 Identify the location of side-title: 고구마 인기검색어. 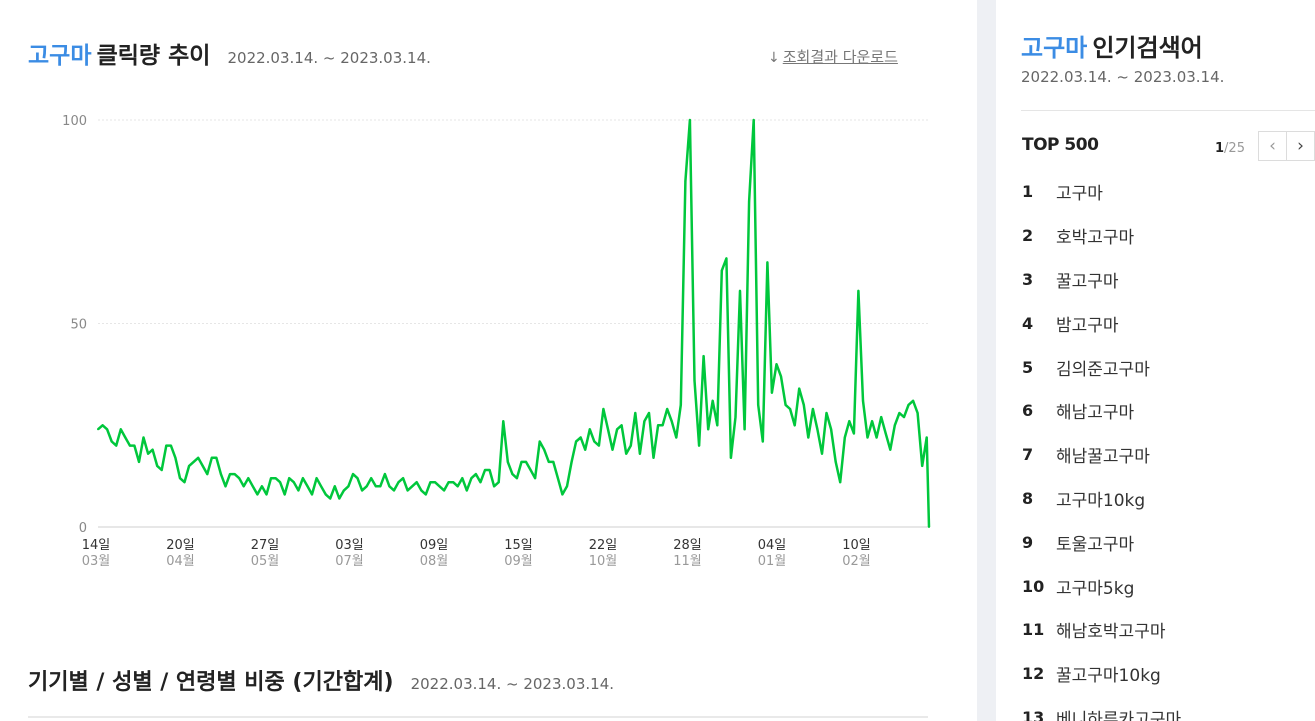
(1112, 45).